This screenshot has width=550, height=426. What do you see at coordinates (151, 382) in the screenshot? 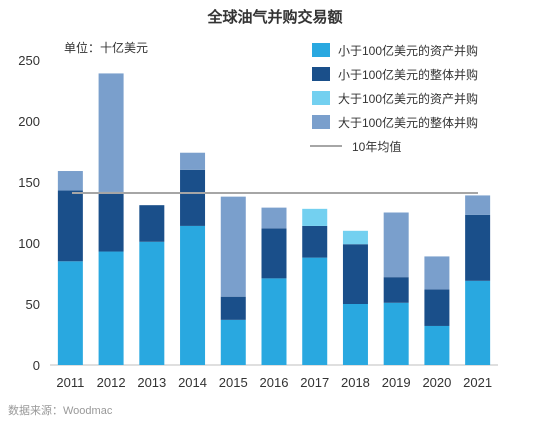
I see `x-tick-label: 2013` at bounding box center [151, 382].